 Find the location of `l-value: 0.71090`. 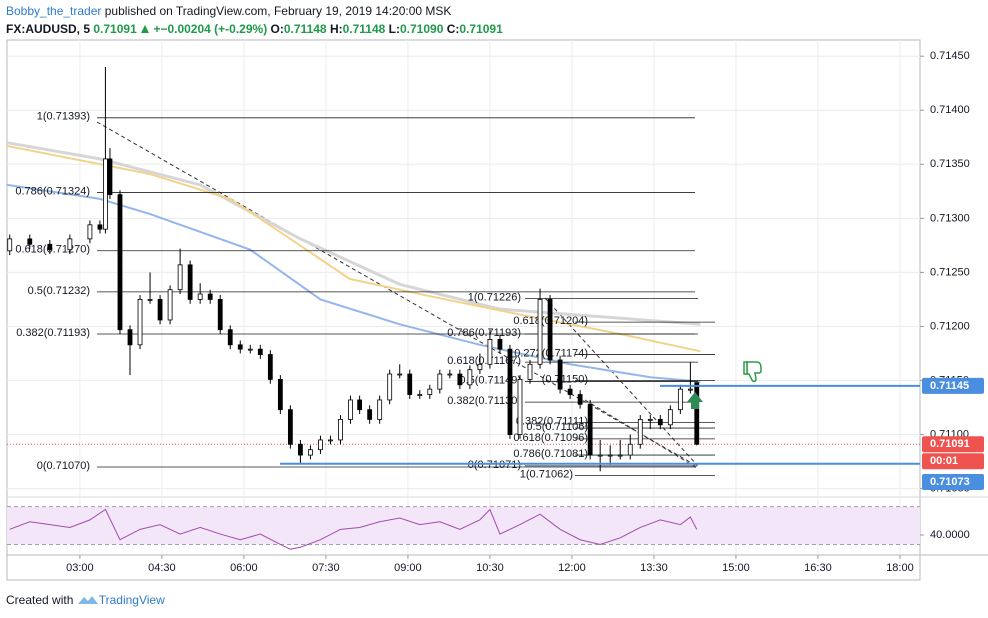

l-value: 0.71090 is located at coordinates (422, 29).